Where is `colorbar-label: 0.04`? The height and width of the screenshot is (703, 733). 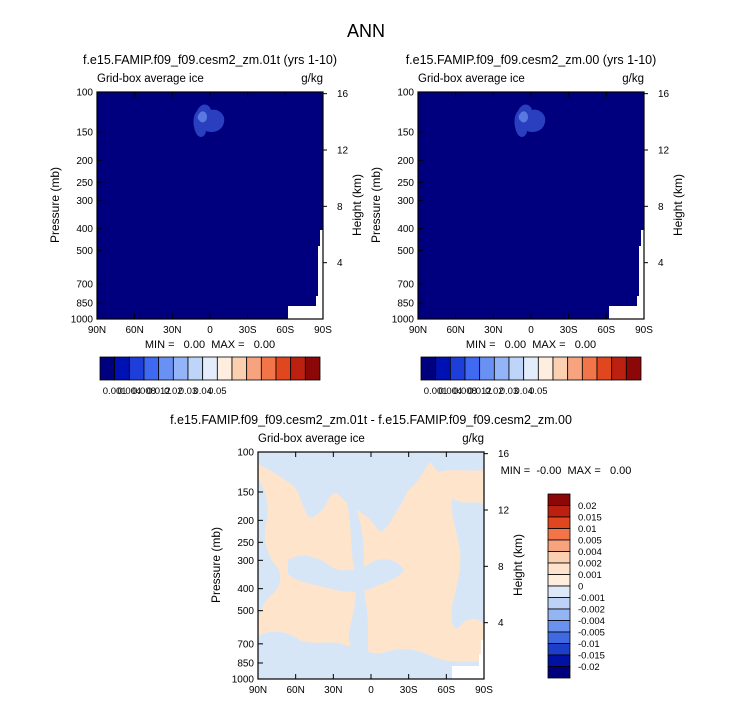
colorbar-label: 0.04 is located at coordinates (202, 391).